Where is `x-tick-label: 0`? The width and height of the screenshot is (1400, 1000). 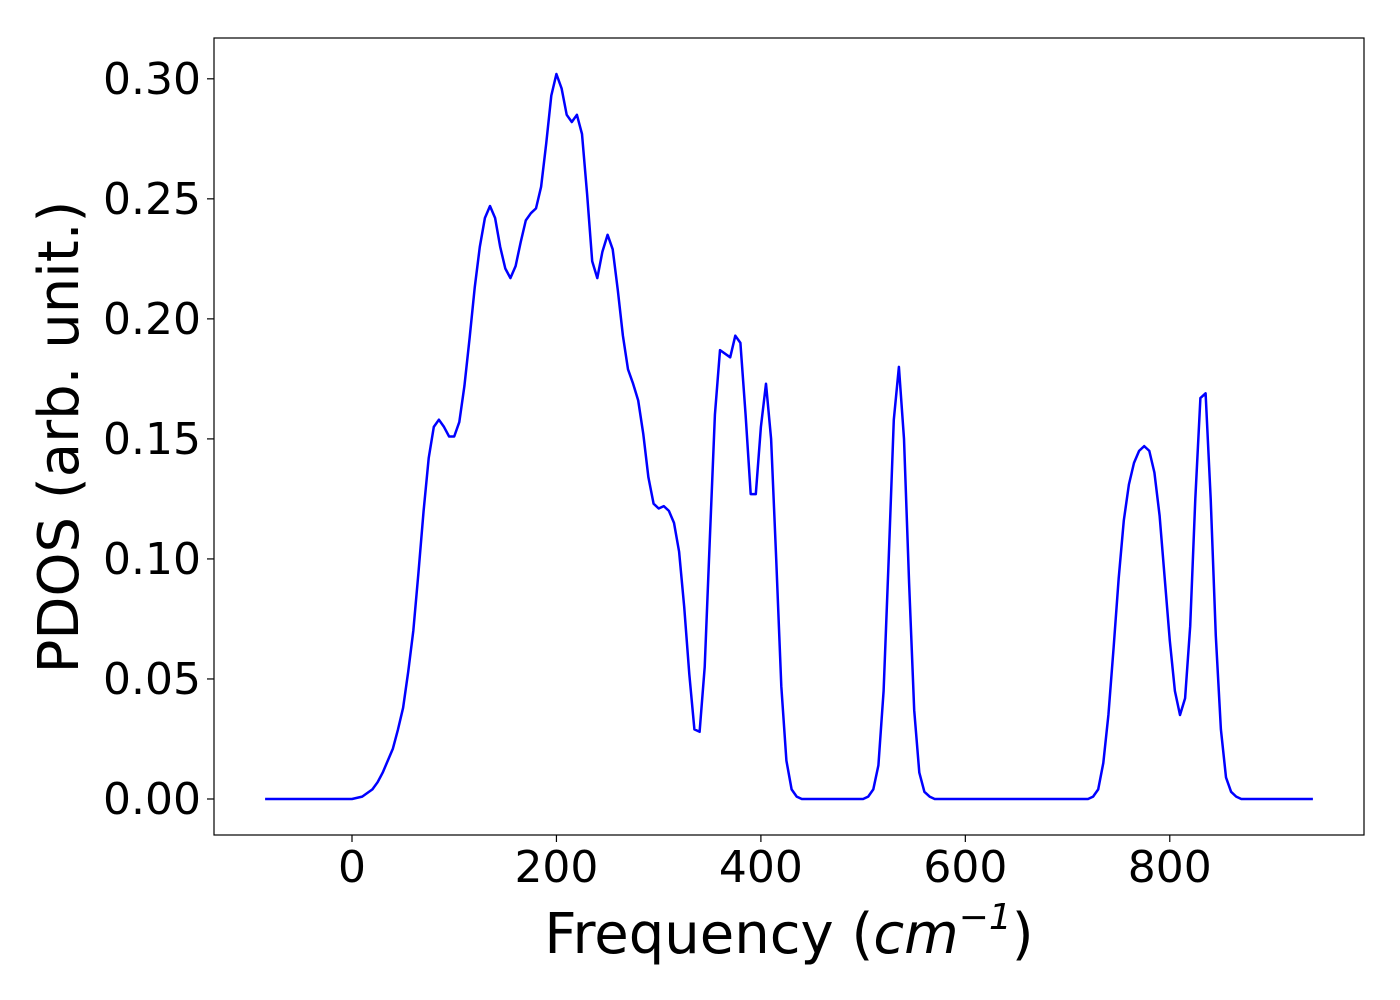
x-tick-label: 0 is located at coordinates (352, 867).